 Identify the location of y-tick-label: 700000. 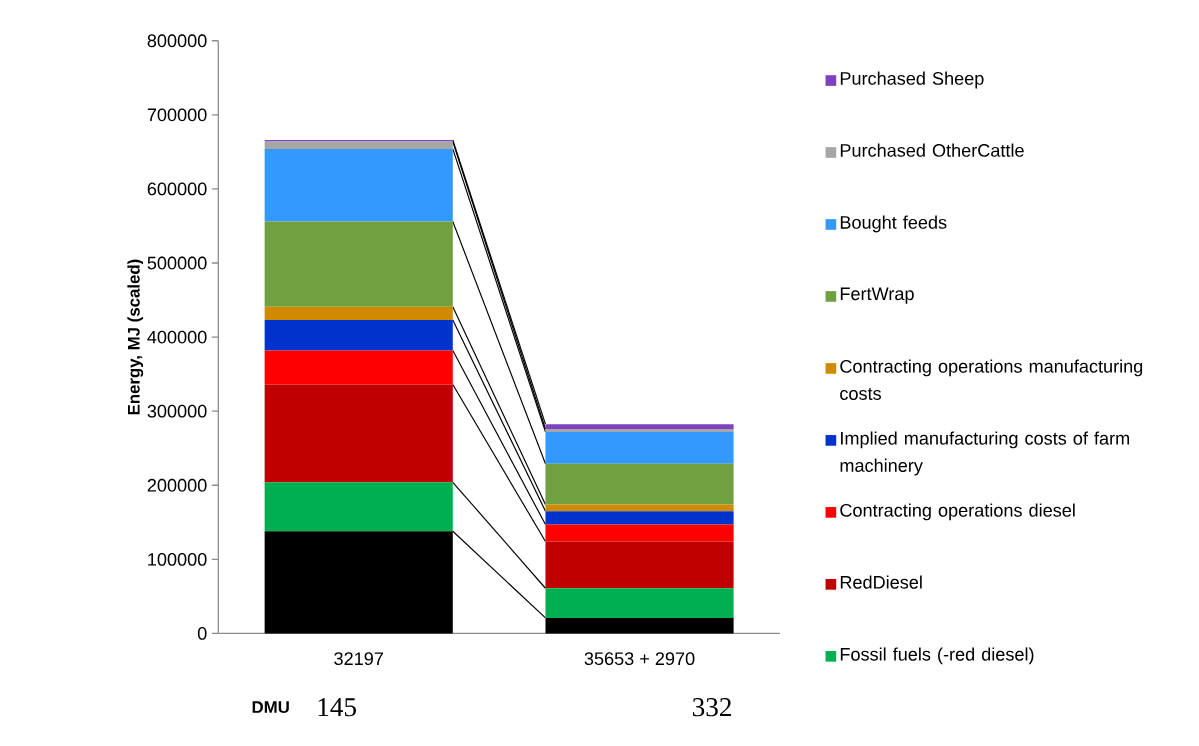
(177, 115).